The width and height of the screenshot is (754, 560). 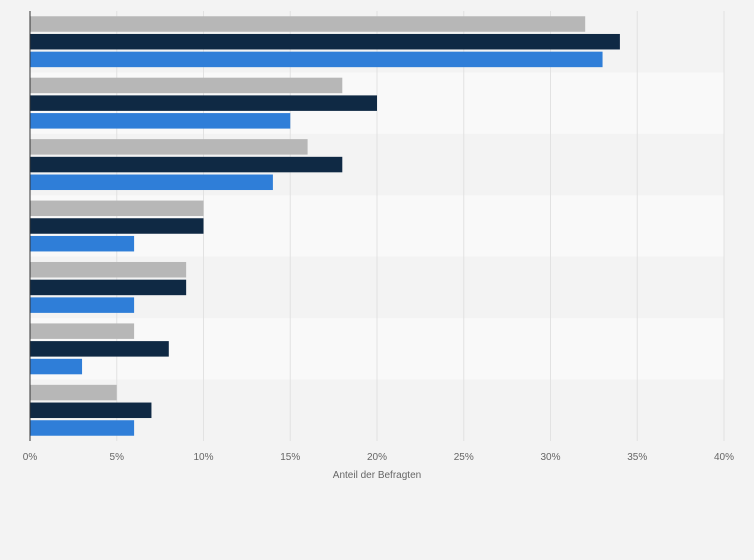 I want to click on x-tick-label: 20%, so click(x=377, y=457).